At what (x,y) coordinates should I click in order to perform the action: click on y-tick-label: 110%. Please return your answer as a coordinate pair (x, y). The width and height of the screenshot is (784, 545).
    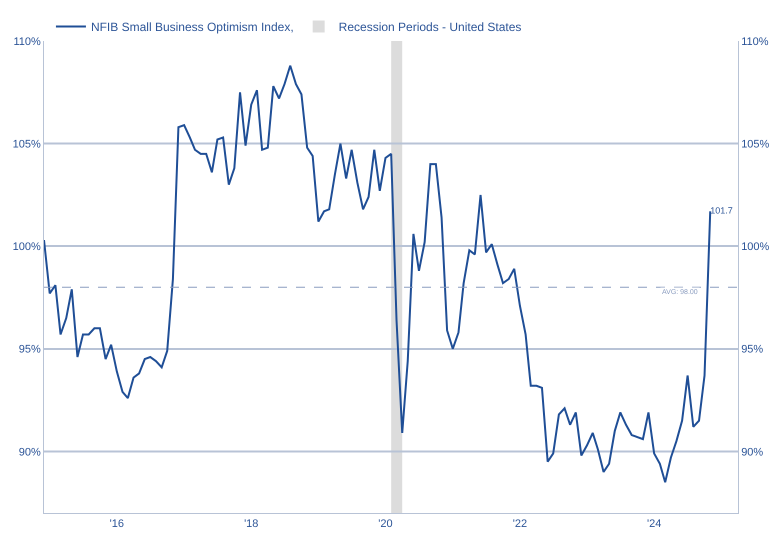
    Looking at the image, I should click on (27, 42).